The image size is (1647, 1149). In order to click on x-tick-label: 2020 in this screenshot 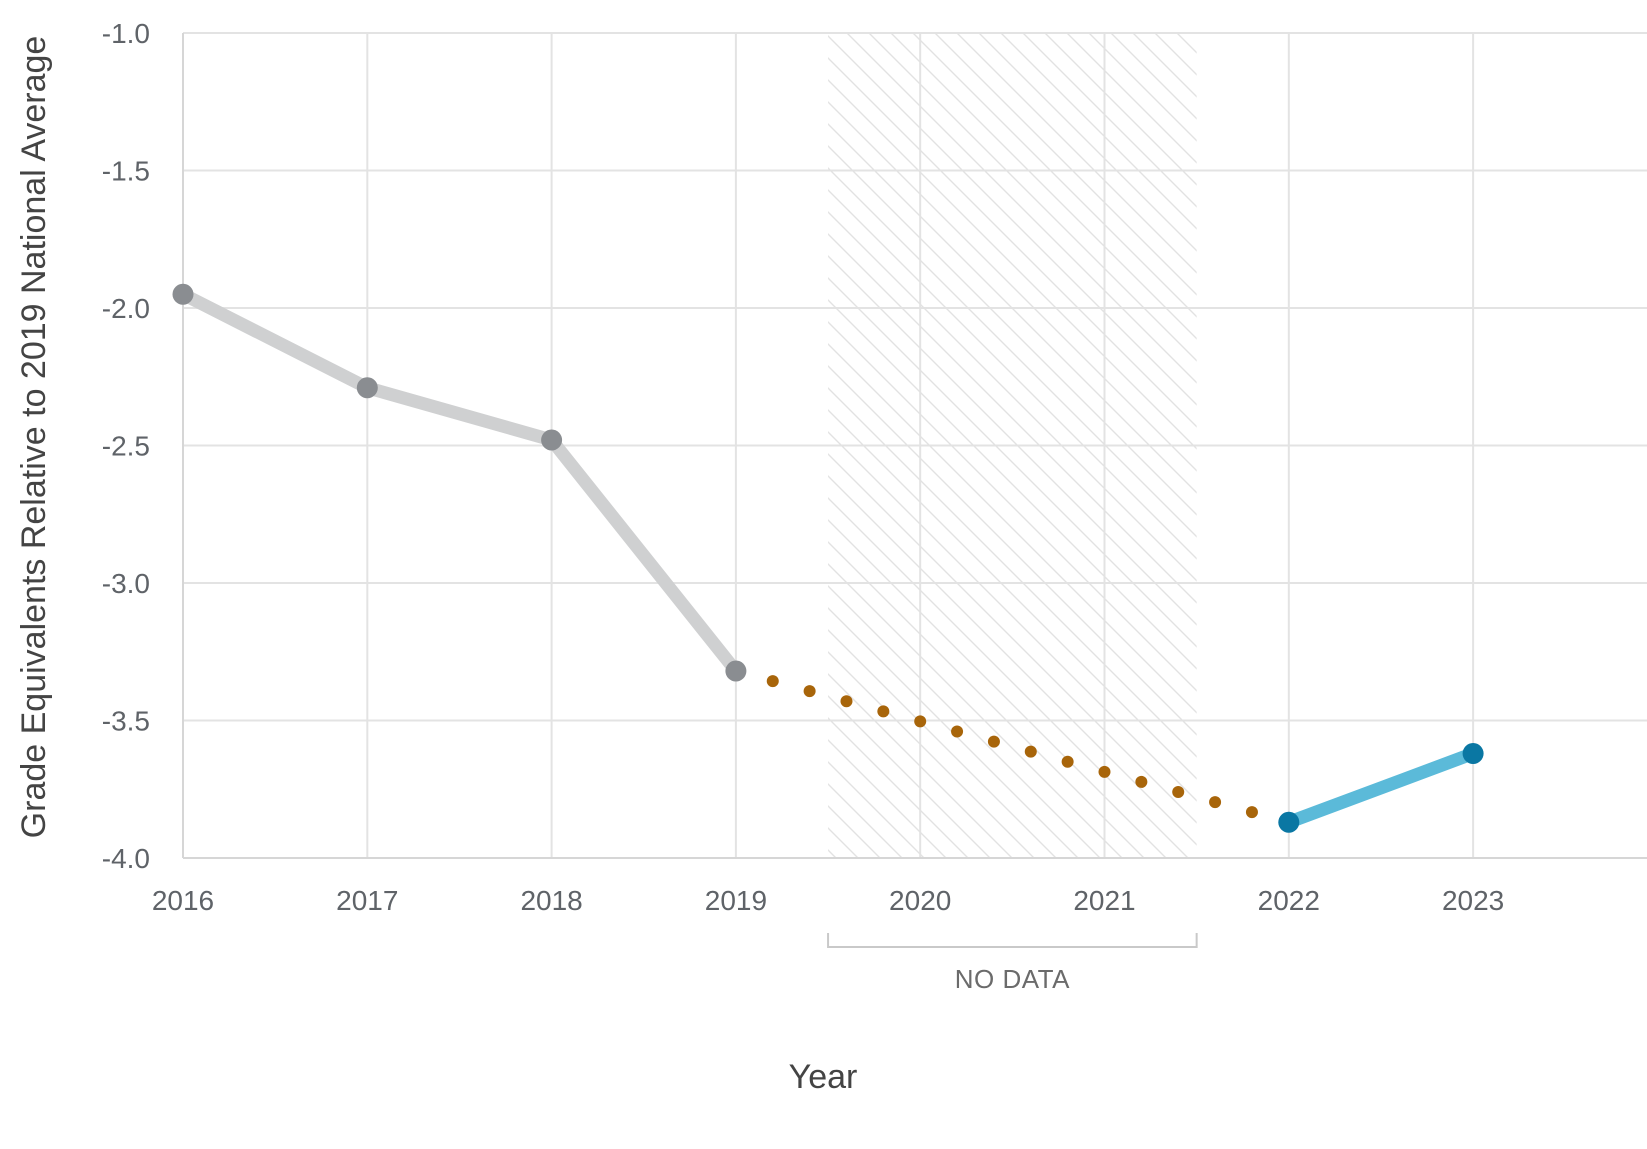, I will do `click(920, 900)`.